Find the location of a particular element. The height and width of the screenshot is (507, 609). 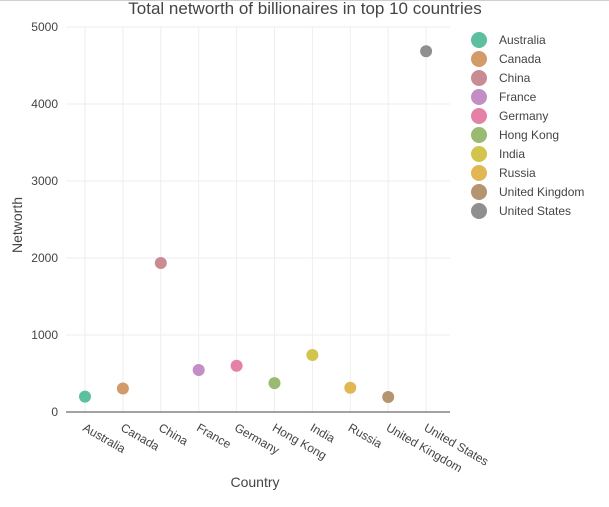

x-axis-title: Country is located at coordinates (254, 482).